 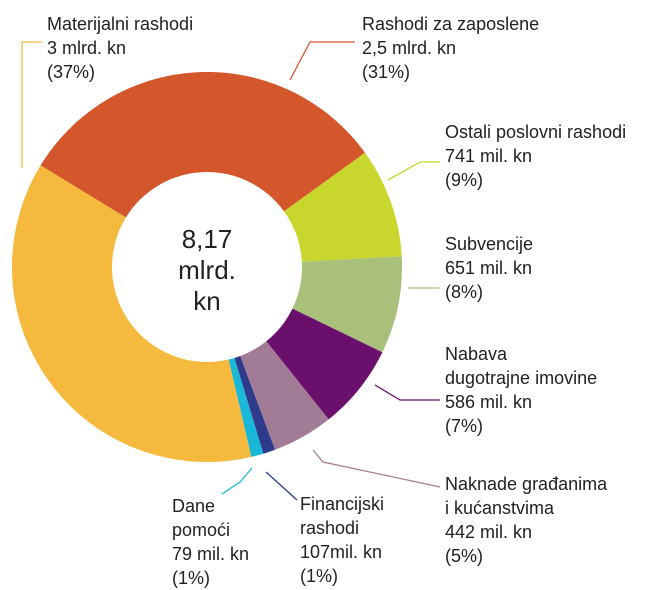 What do you see at coordinates (207, 239) in the screenshot?
I see `center-label: 8,17` at bounding box center [207, 239].